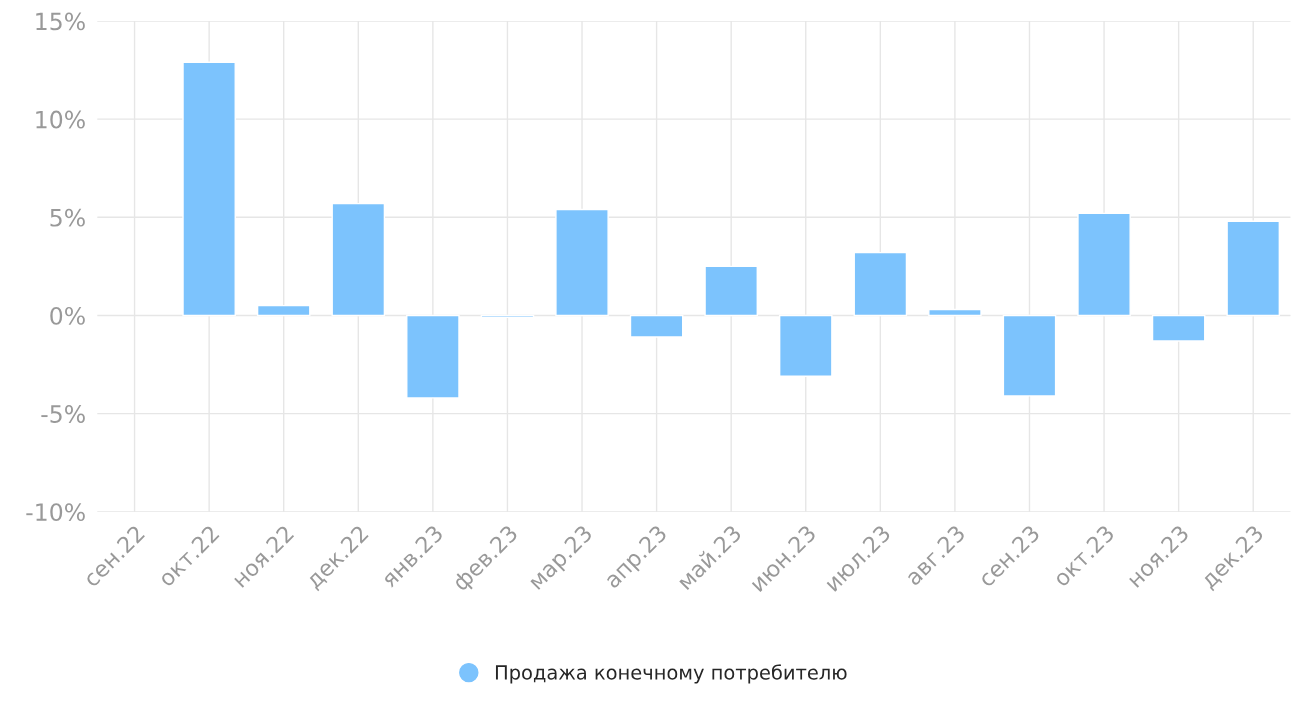  I want to click on y-tick-label: 5%, so click(67, 217).